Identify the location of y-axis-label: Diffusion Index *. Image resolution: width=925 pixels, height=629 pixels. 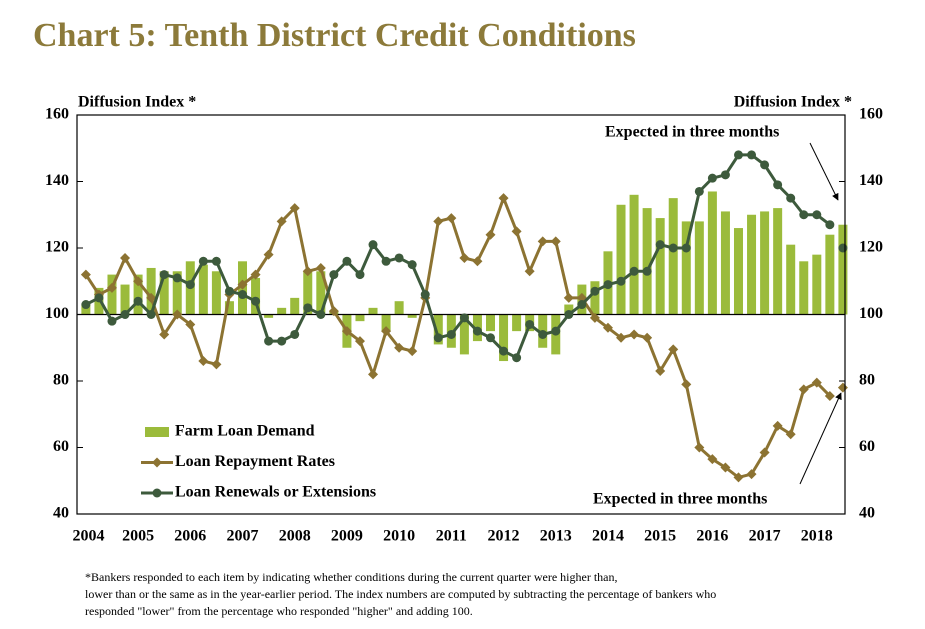
(137, 102).